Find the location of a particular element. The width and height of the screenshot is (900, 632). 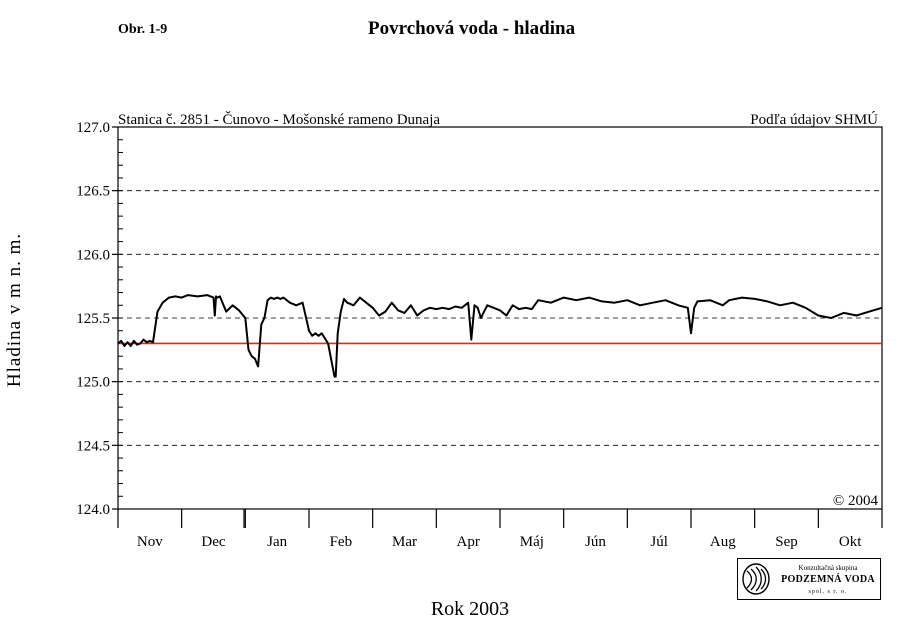

x-month-label-8: Júl is located at coordinates (659, 542).